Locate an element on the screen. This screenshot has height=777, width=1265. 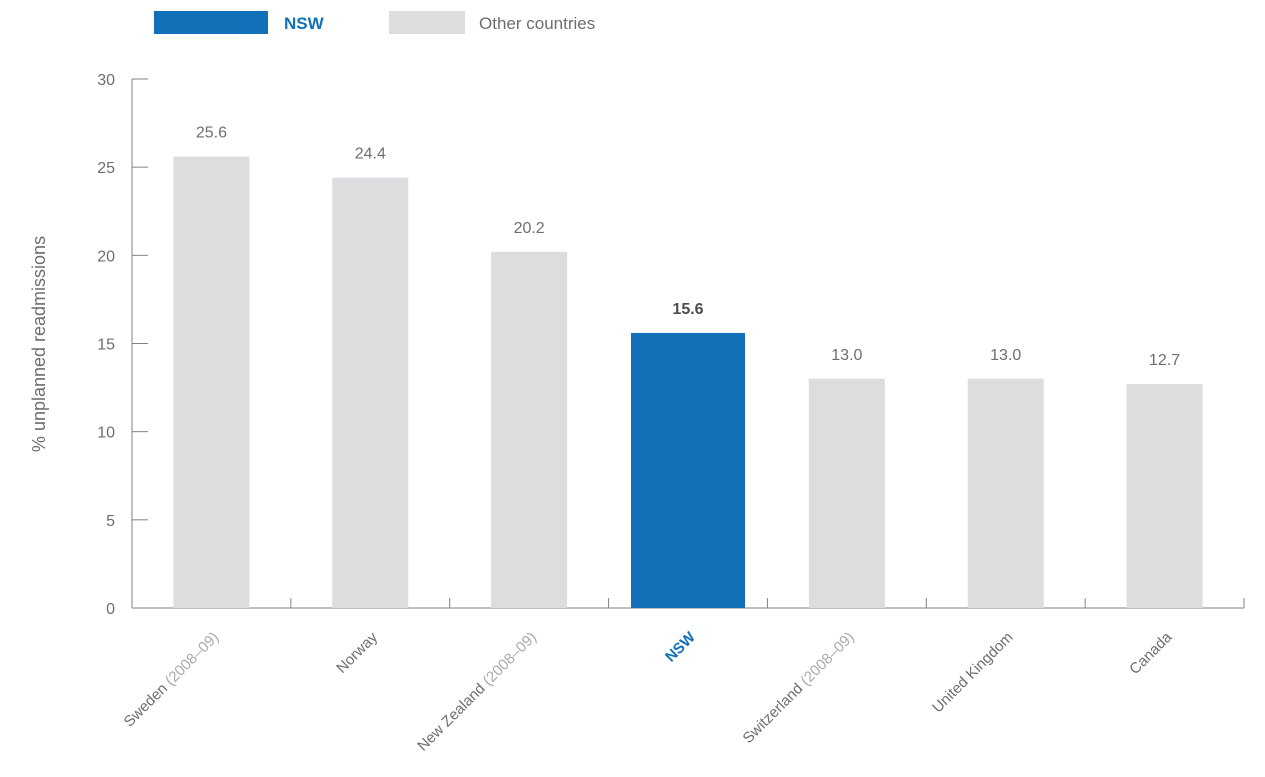
legend: NSW Other countries is located at coordinates (374, 22).